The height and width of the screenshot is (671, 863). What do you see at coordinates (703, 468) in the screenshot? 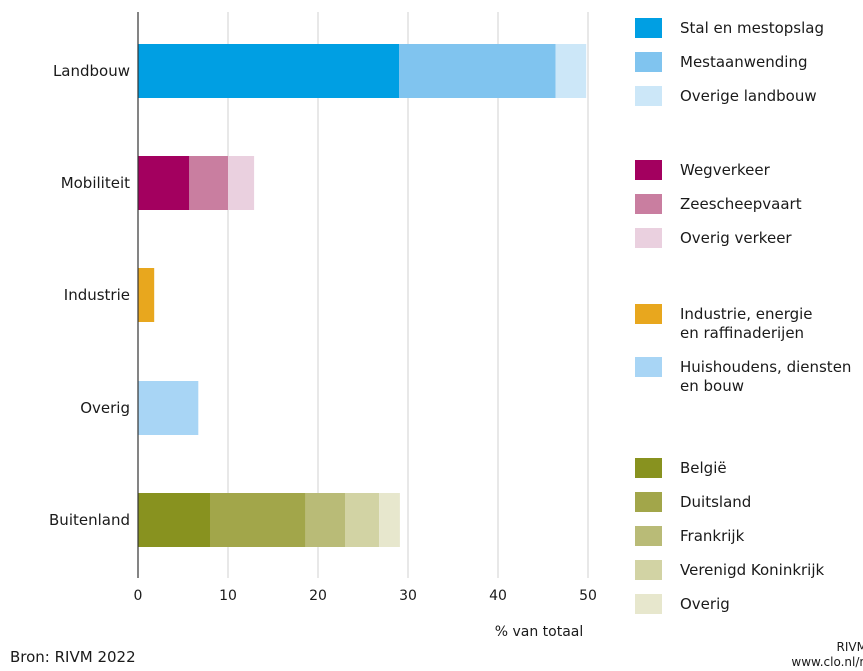
I see `legend-label-belgie: België` at bounding box center [703, 468].